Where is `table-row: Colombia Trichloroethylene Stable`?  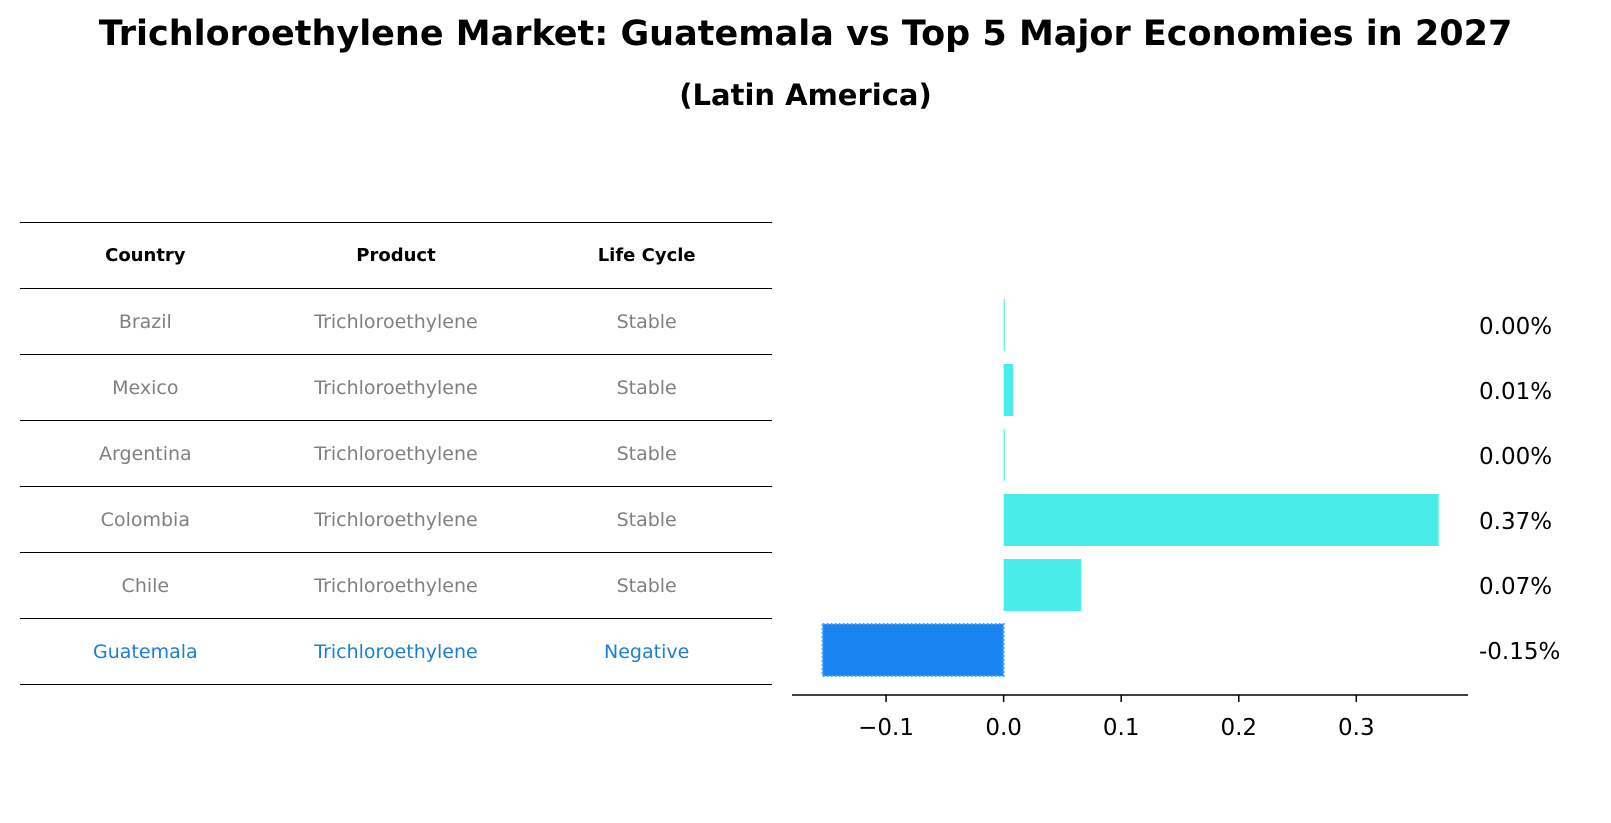
table-row: Colombia Trichloroethylene Stable is located at coordinates (396, 519).